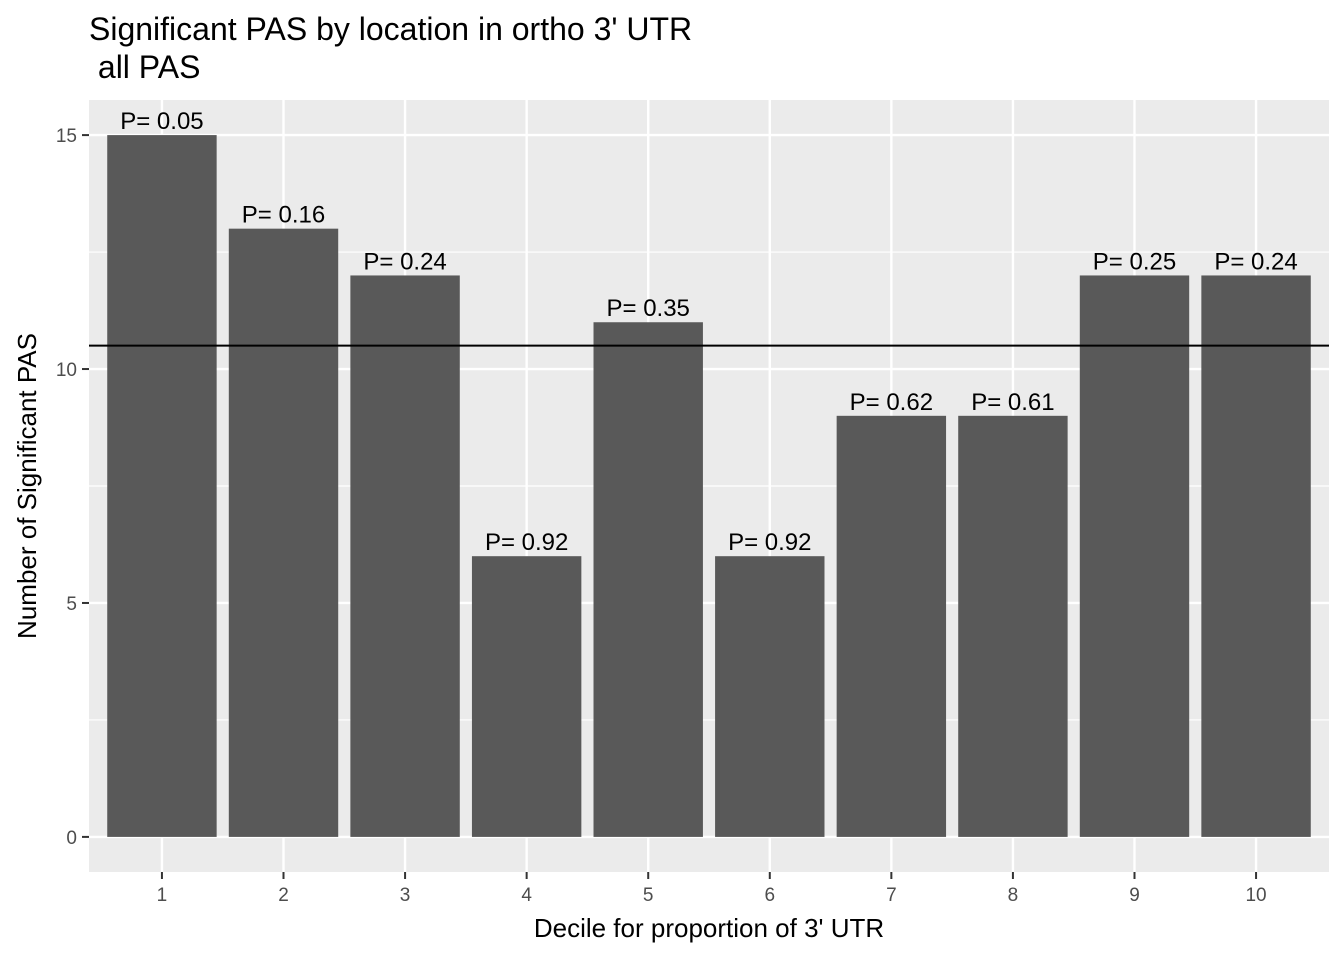  I want to click on x-tick-label: 2, so click(283, 895).